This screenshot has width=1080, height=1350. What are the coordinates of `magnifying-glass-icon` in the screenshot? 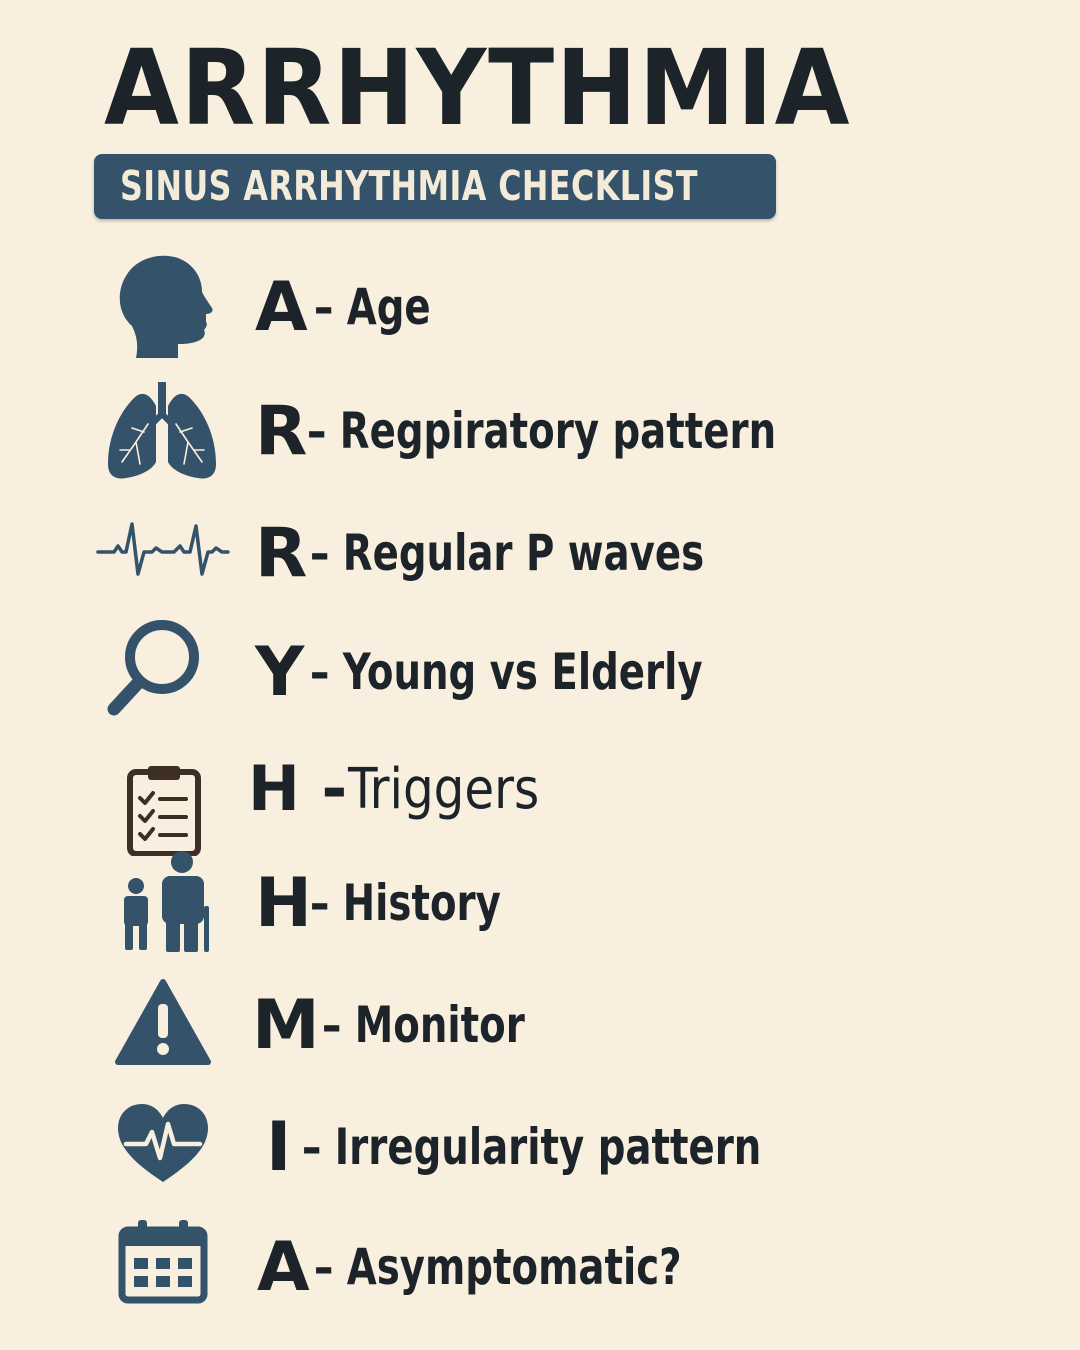 It's located at (153, 668).